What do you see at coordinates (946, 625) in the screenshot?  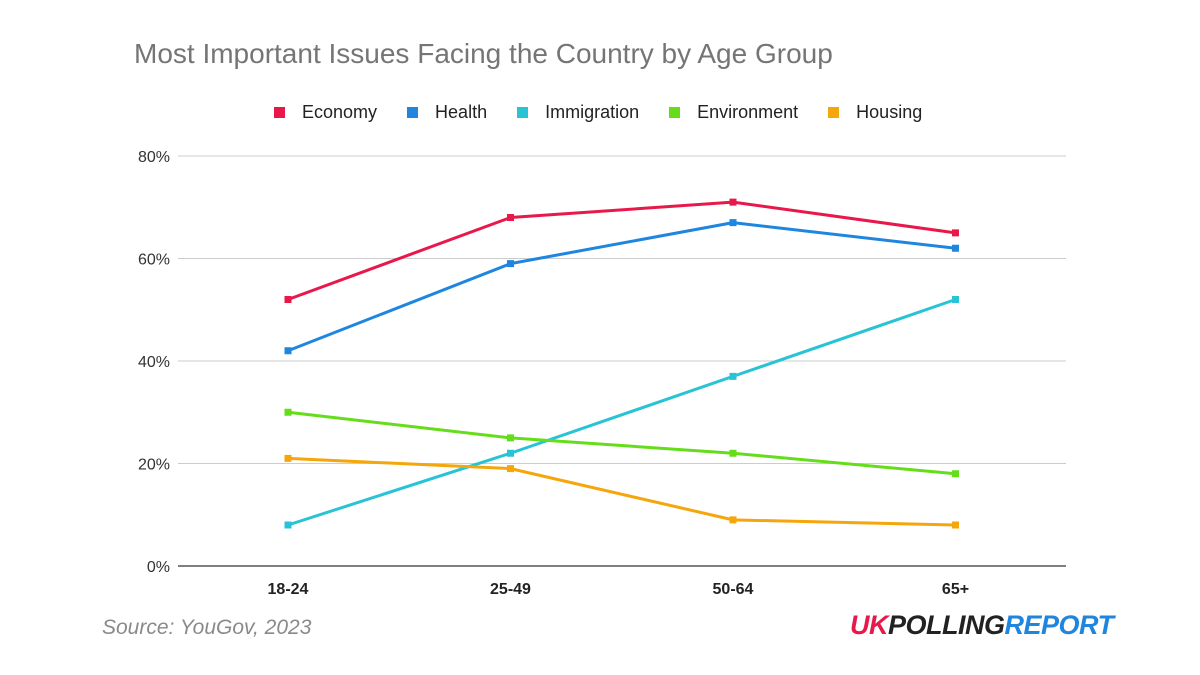 I see `brand-part-polling: POLLING` at bounding box center [946, 625].